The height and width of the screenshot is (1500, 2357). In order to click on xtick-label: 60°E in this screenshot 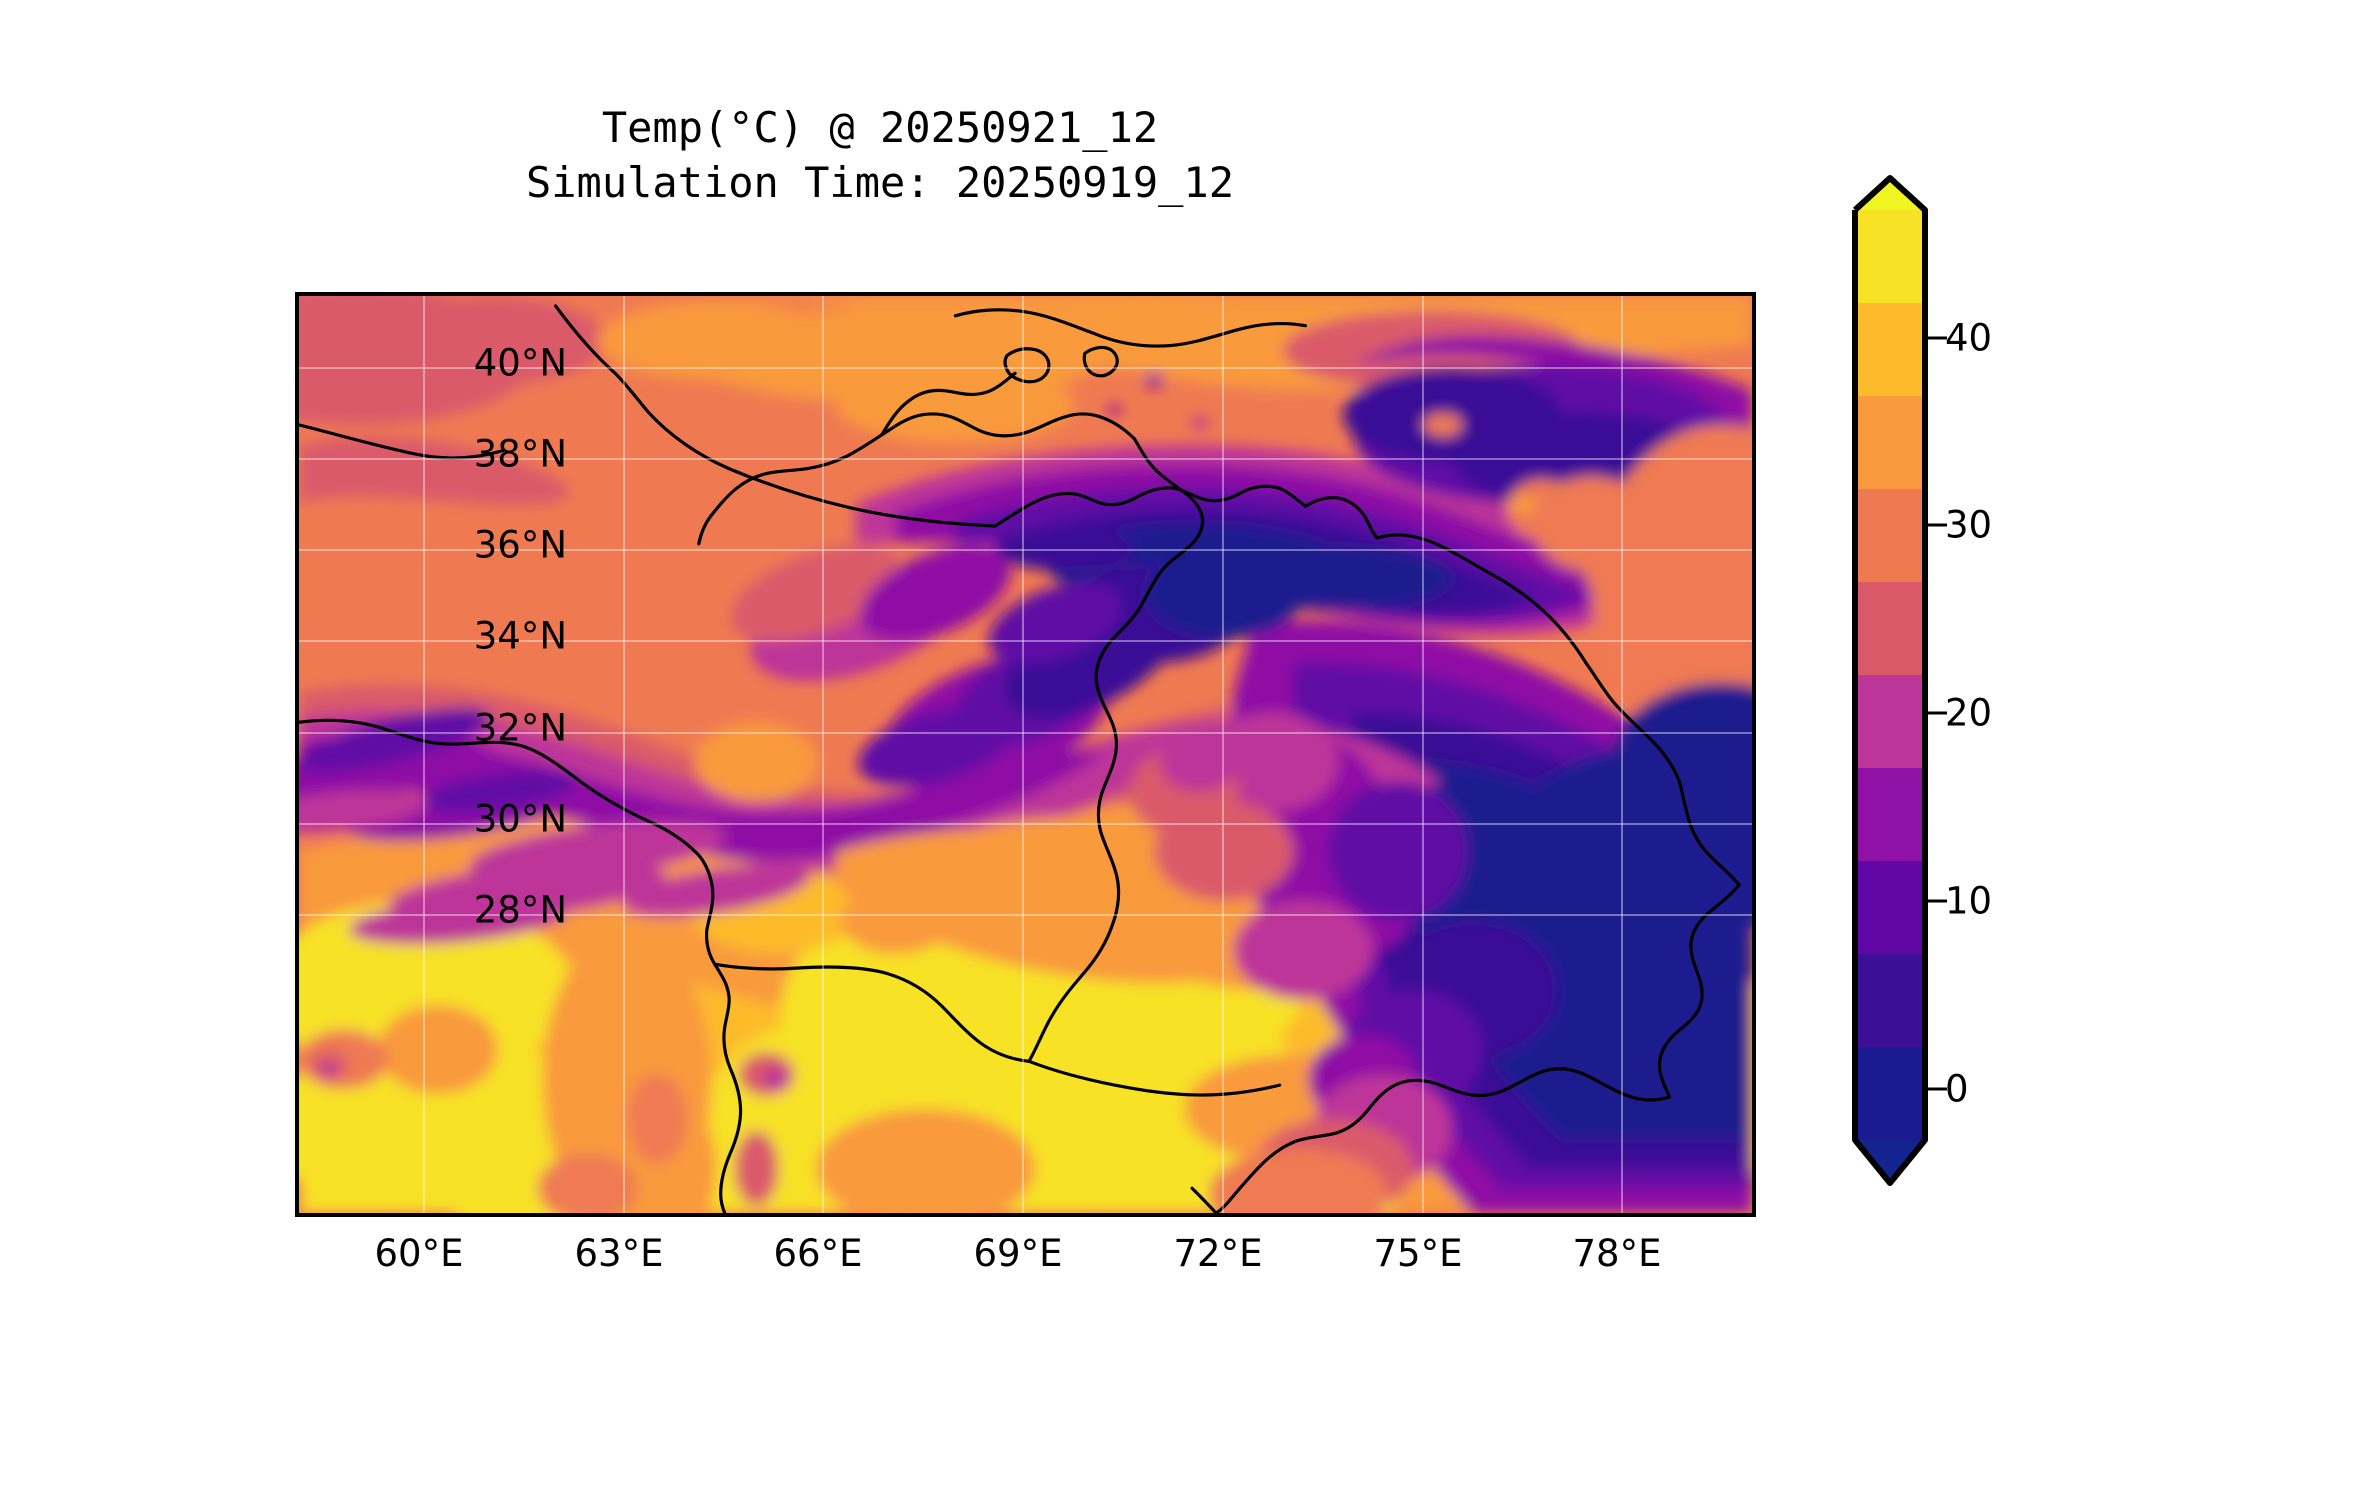, I will do `click(419, 1253)`.